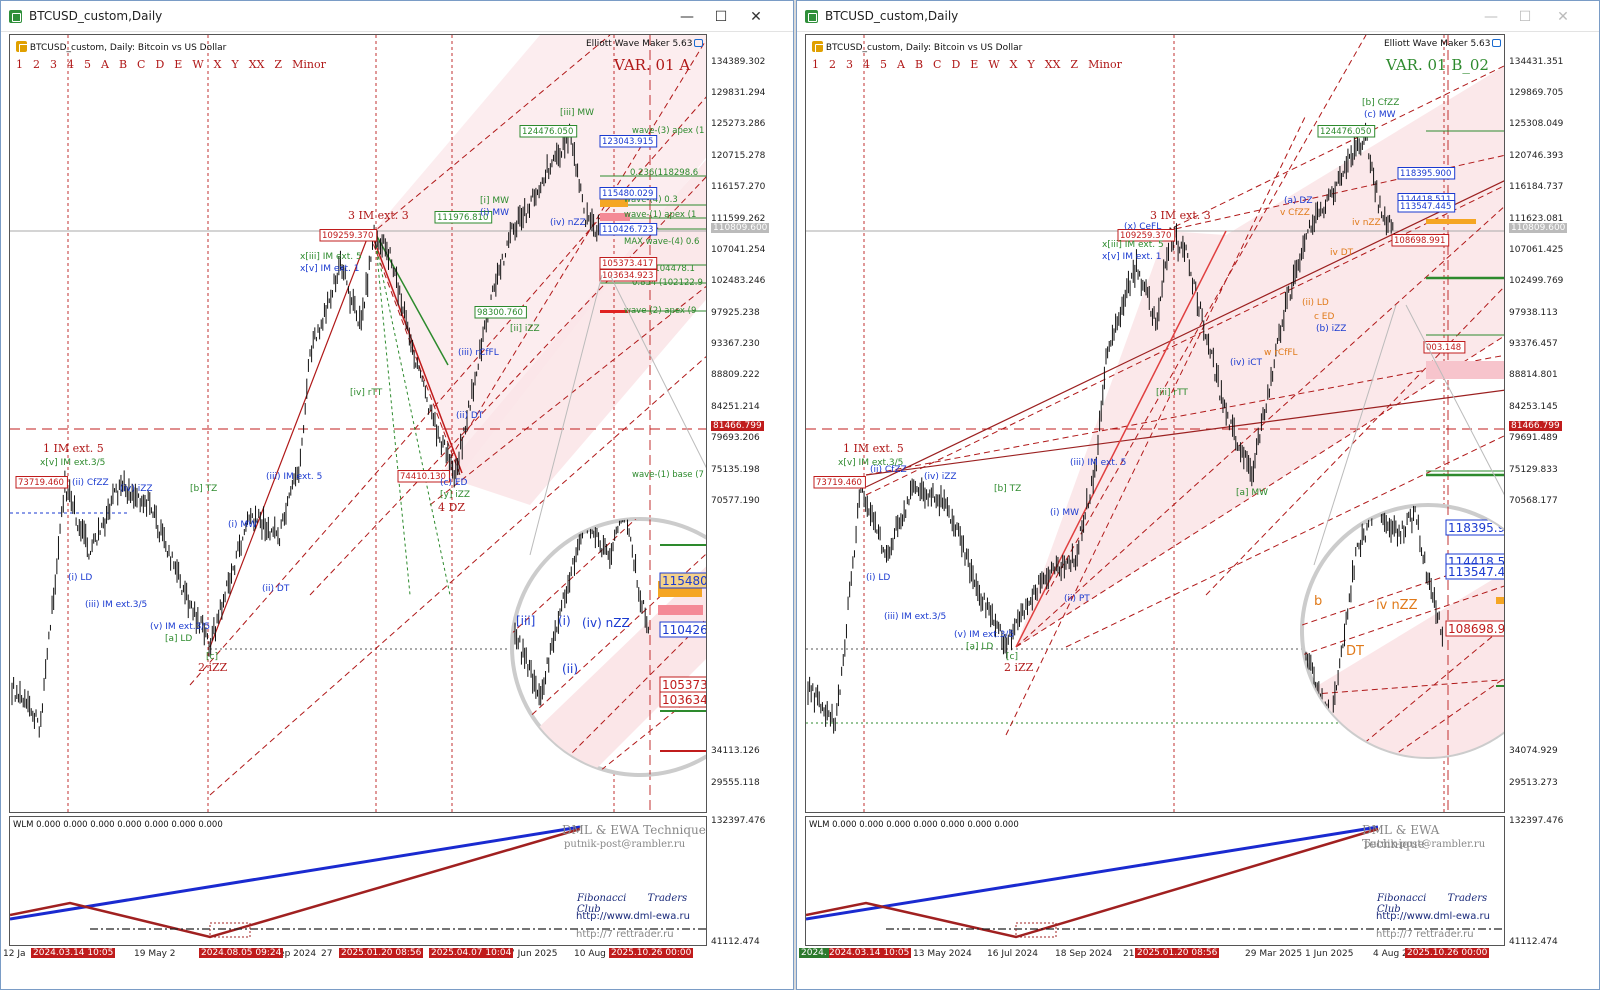  What do you see at coordinates (606, 623) in the screenshot?
I see `zoom-wave-label: (iv) nZZ` at bounding box center [606, 623].